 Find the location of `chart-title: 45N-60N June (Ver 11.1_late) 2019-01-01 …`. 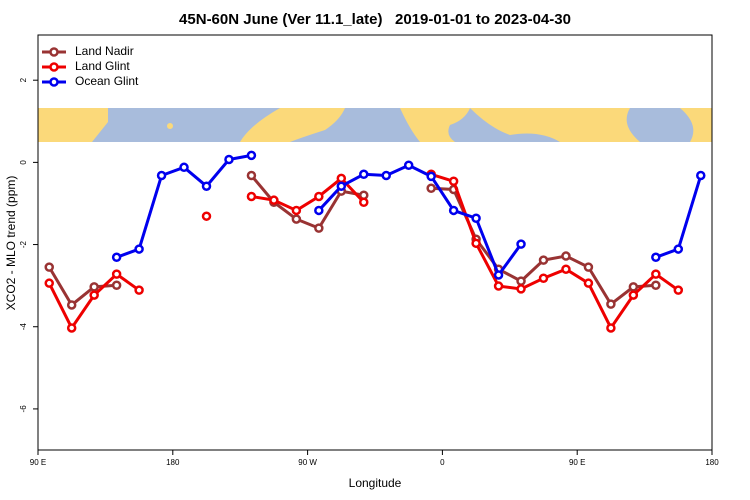

chart-title: 45N-60N June (Ver 11.1_late) 2019-01-01 … is located at coordinates (375, 19).